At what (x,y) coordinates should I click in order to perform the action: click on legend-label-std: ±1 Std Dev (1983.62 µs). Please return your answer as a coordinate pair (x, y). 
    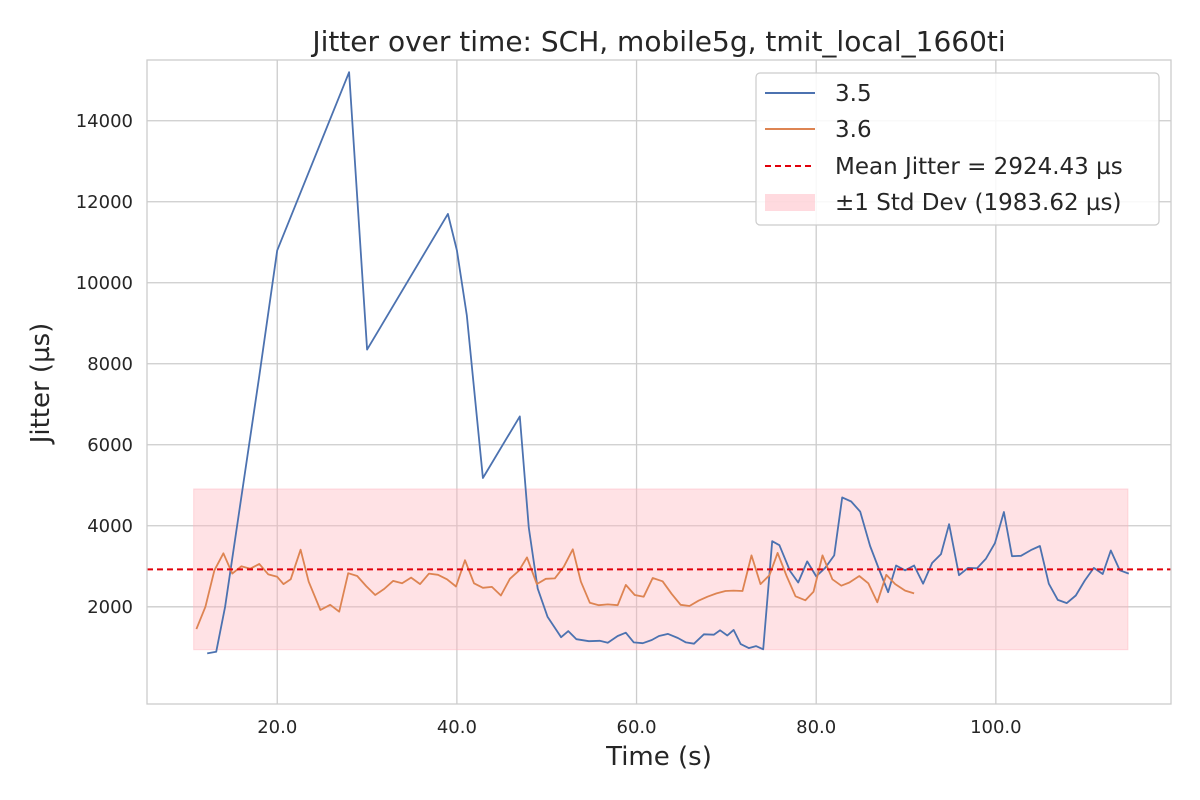
    Looking at the image, I should click on (978, 203).